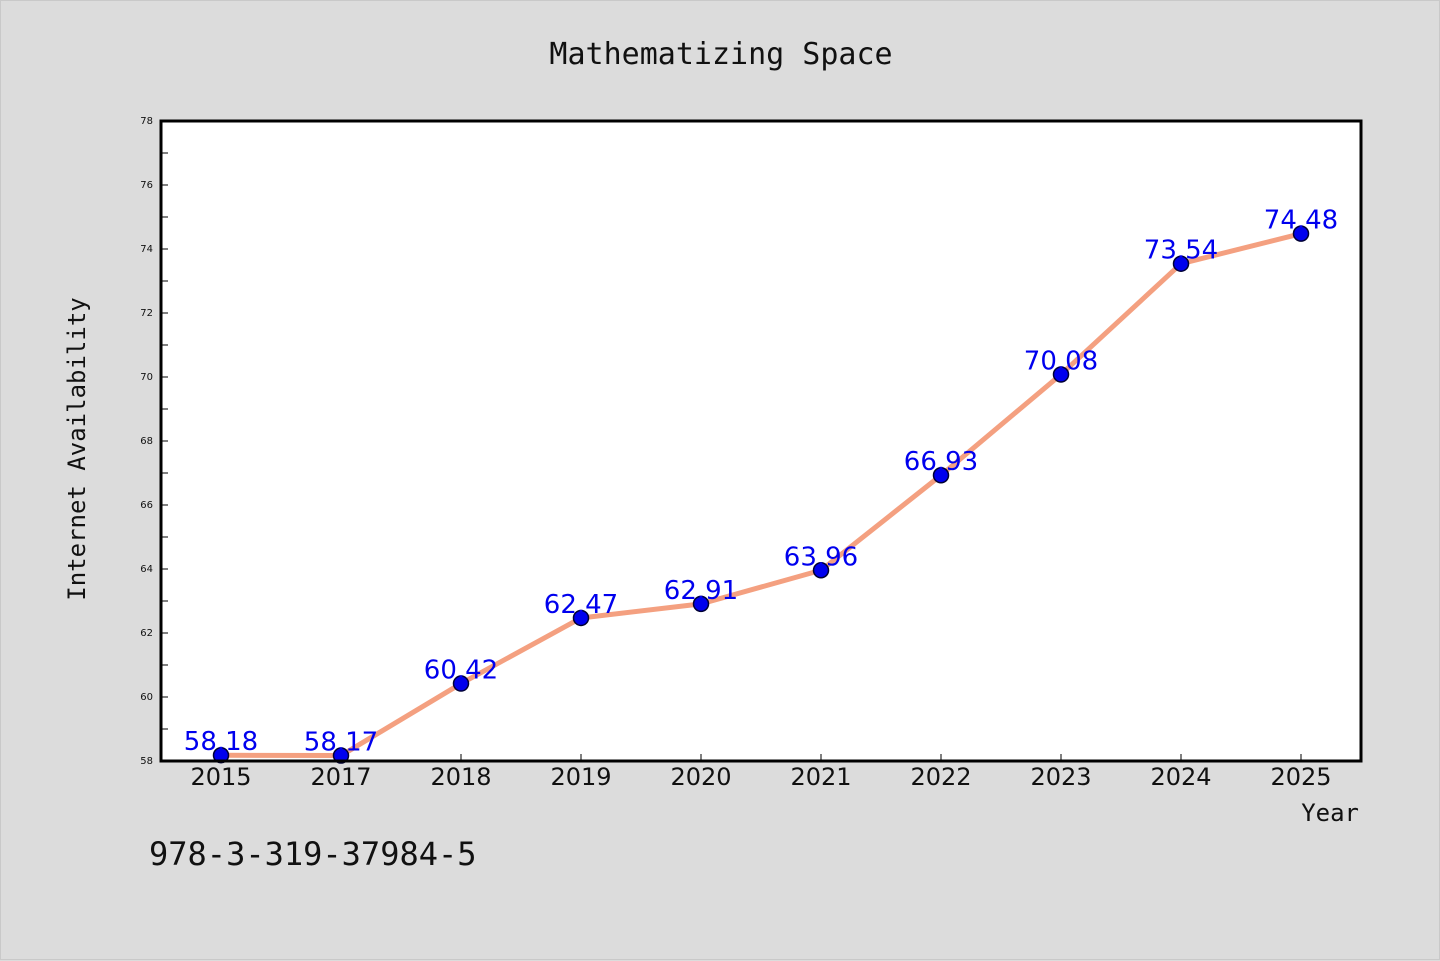  Describe the element at coordinates (146, 761) in the screenshot. I see `y-tick-label: 58` at that location.